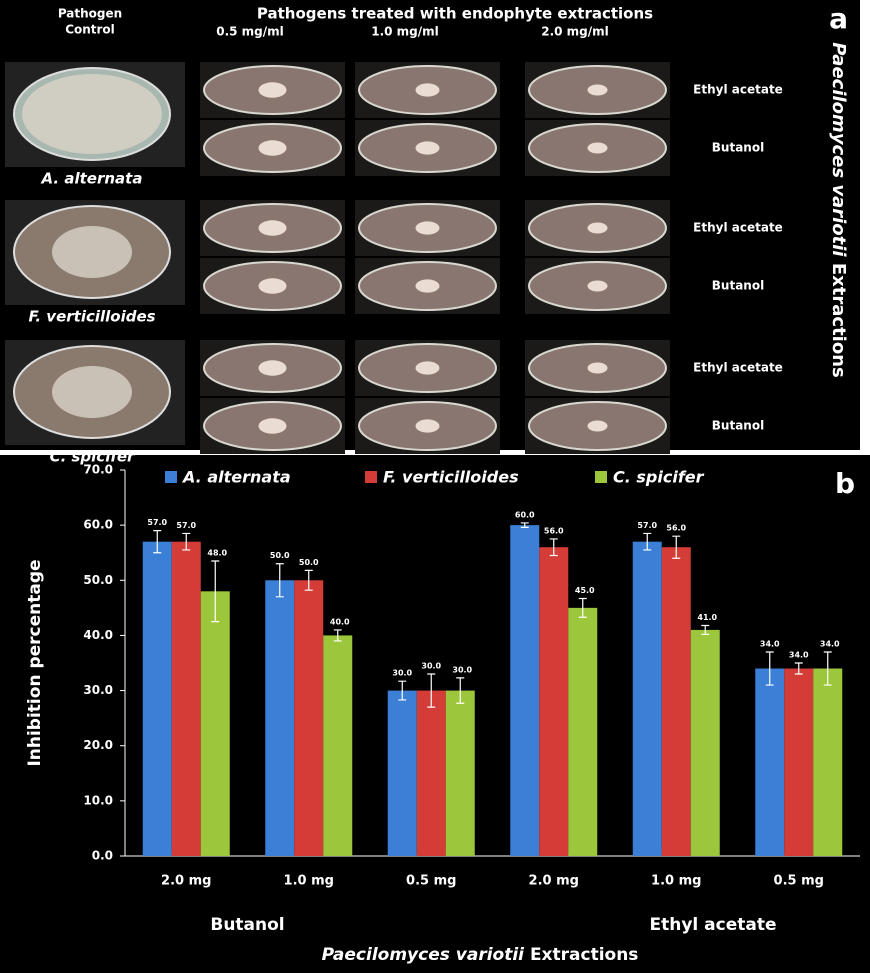  What do you see at coordinates (838, 320) in the screenshot?
I see `side-title-rest: Extractions` at bounding box center [838, 320].